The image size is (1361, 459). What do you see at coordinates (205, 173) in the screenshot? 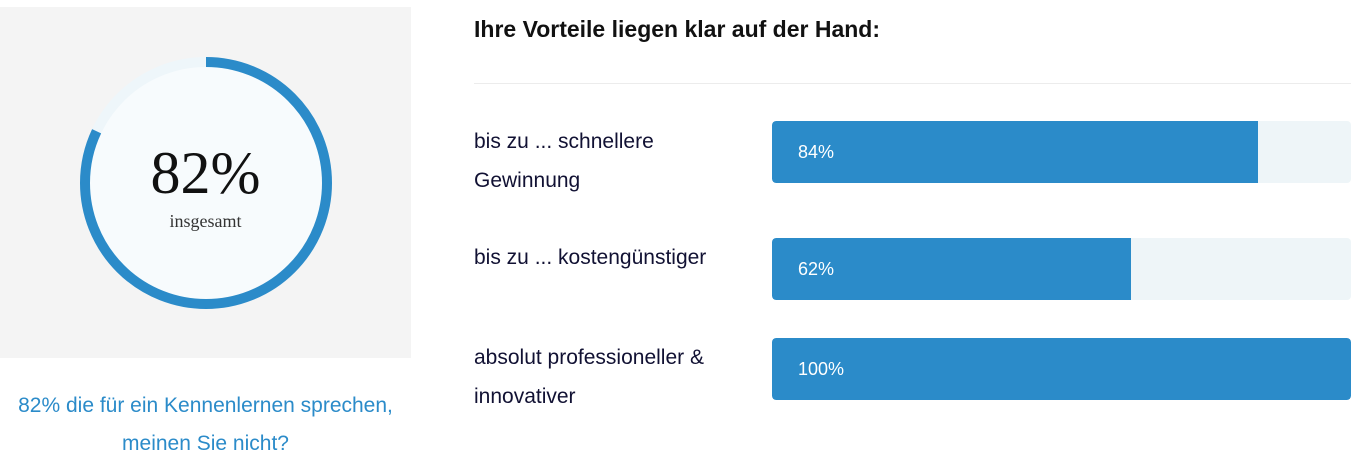
I see `gauge-value: 82%` at bounding box center [205, 173].